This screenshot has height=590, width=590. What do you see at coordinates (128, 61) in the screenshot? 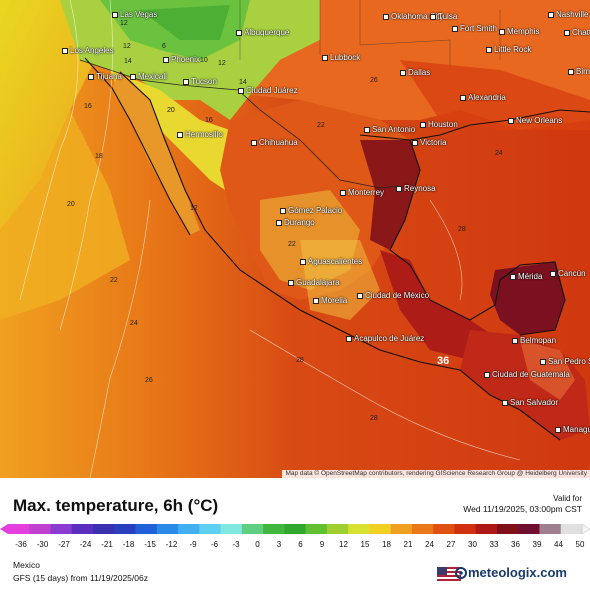
I see `isotherm-value: 14` at bounding box center [128, 61].